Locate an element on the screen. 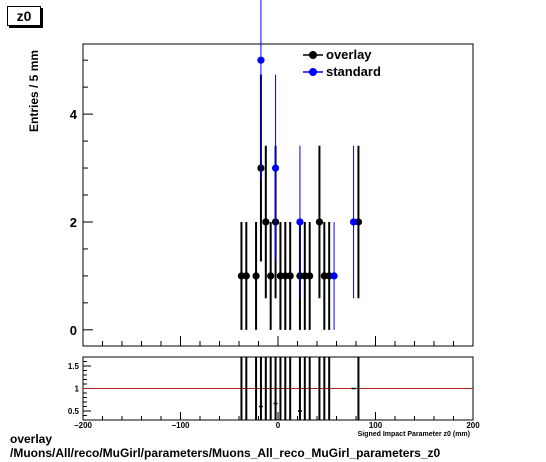 The width and height of the screenshot is (546, 462). ratio-axes: 0.5 1 1.5 −200 −100 0 100 200 is located at coordinates (274, 395).